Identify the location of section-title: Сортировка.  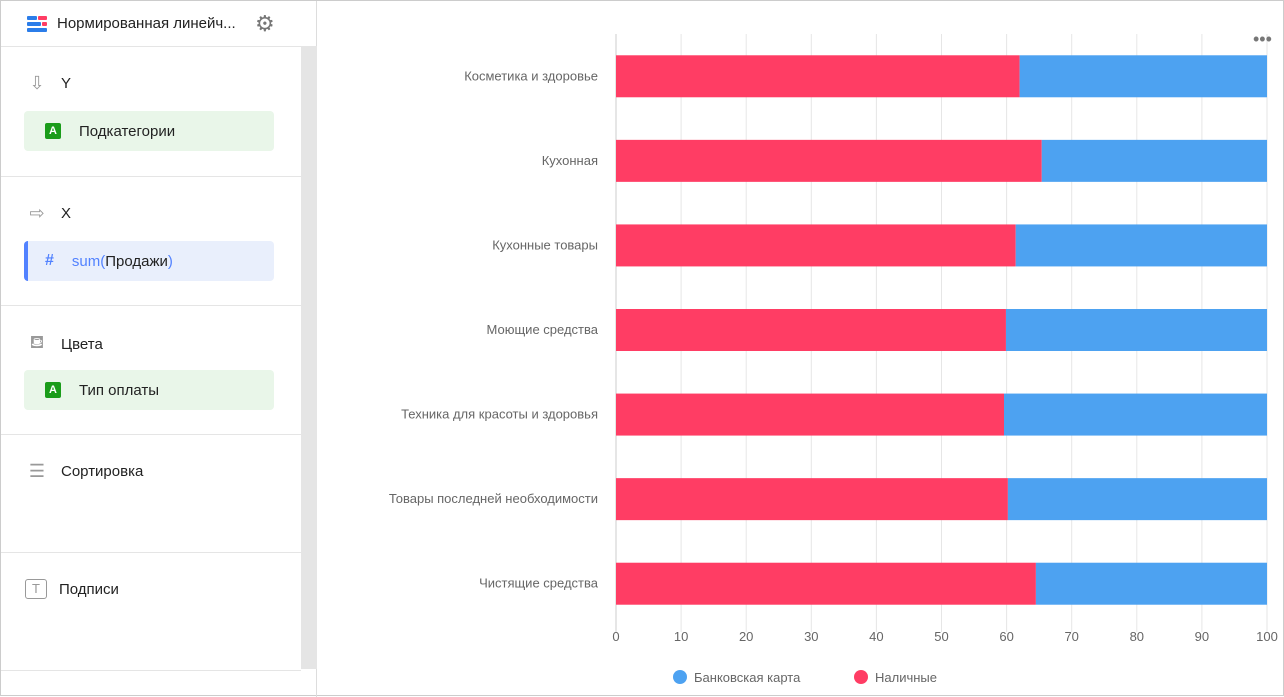
(102, 471).